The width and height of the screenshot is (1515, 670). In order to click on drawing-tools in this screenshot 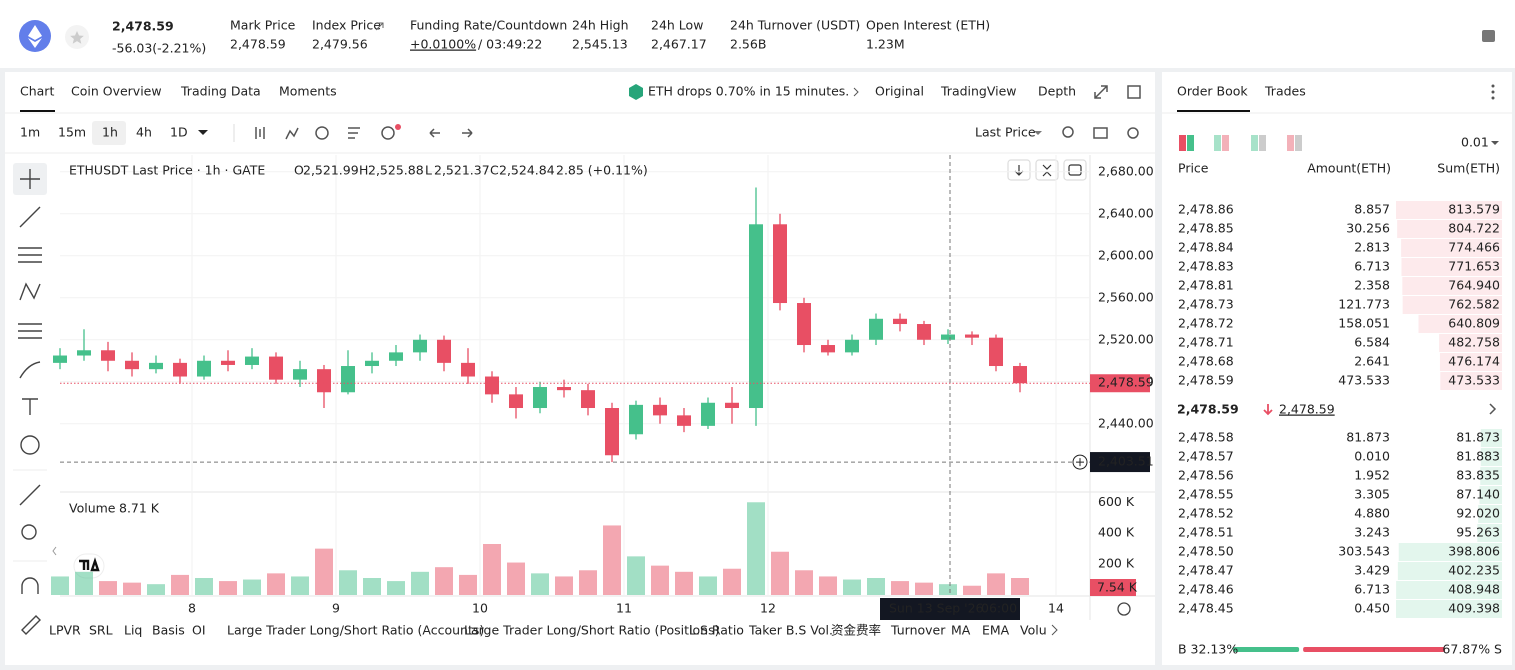, I will do `click(30, 402)`.